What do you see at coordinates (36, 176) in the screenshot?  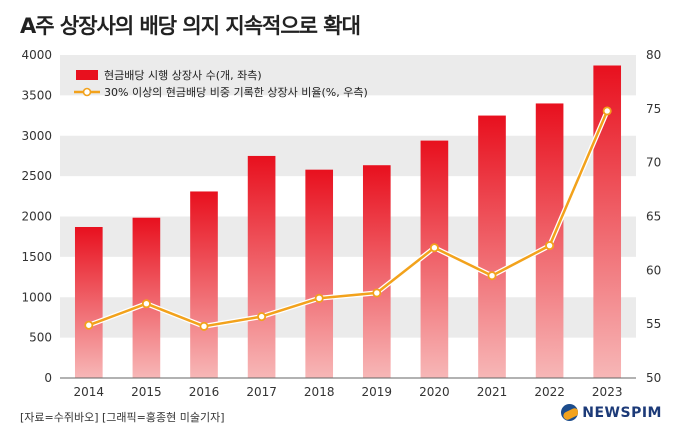 I see `y-left-tick-label: 2500` at bounding box center [36, 176].